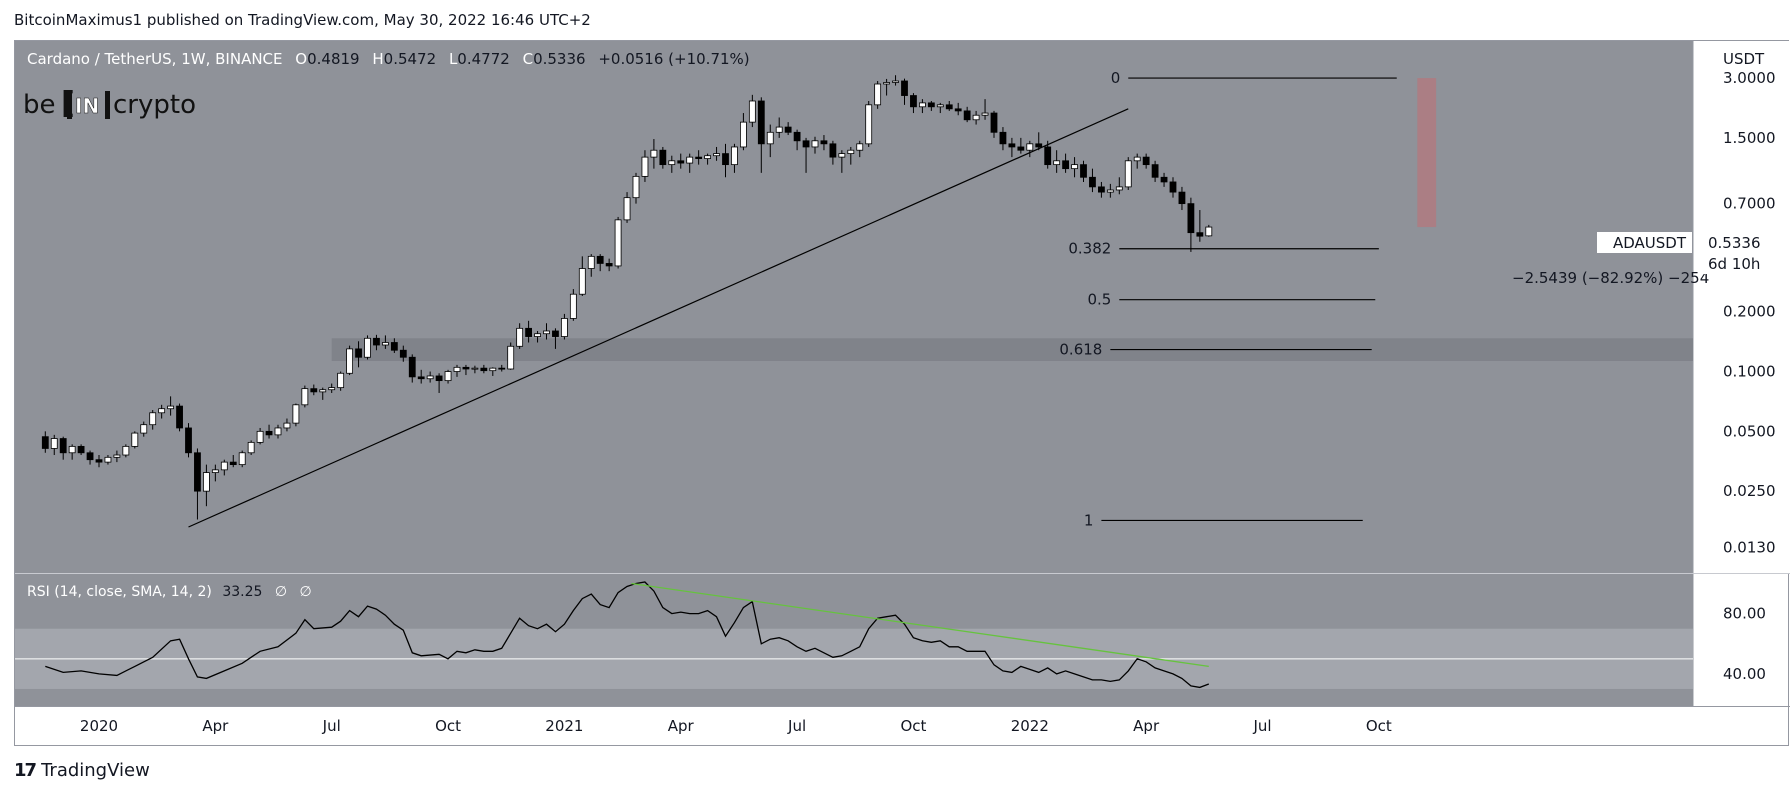 The height and width of the screenshot is (800, 1791). Describe the element at coordinates (1749, 204) in the screenshot. I see `price-tick-label: 0.7000` at that location.